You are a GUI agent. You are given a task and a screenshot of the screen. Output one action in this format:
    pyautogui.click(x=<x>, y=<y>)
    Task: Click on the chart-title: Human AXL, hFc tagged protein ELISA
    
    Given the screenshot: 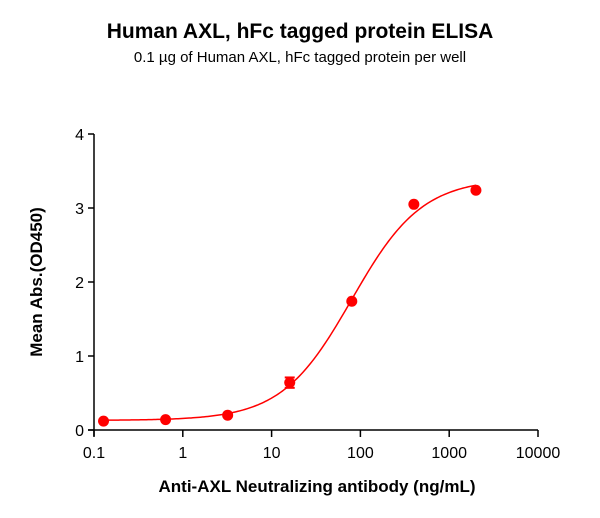 What is the action you would take?
    pyautogui.click(x=300, y=31)
    